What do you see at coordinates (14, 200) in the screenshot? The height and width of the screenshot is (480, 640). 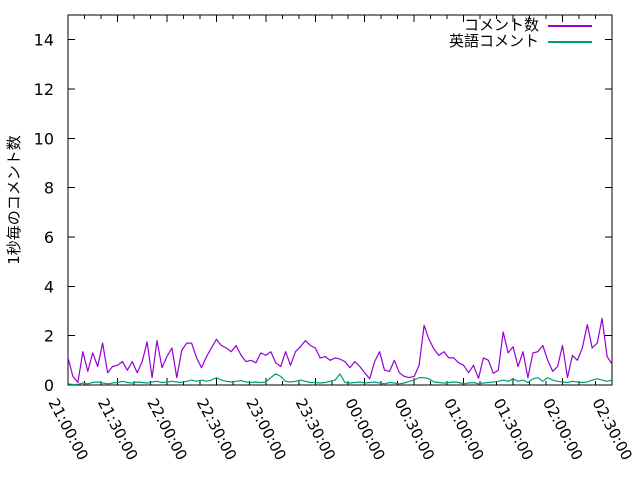 I see `y-axis-title: 1秒毎のコメント数` at bounding box center [14, 200].